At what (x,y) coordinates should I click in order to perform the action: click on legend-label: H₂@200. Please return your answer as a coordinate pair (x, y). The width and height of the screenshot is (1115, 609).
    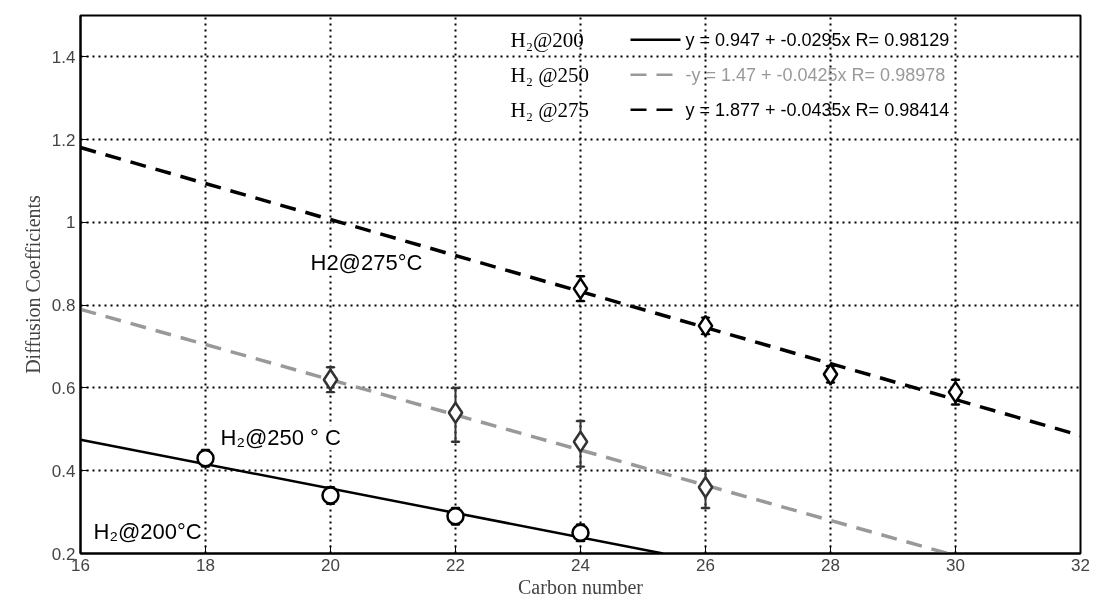
    Looking at the image, I should click on (547, 39).